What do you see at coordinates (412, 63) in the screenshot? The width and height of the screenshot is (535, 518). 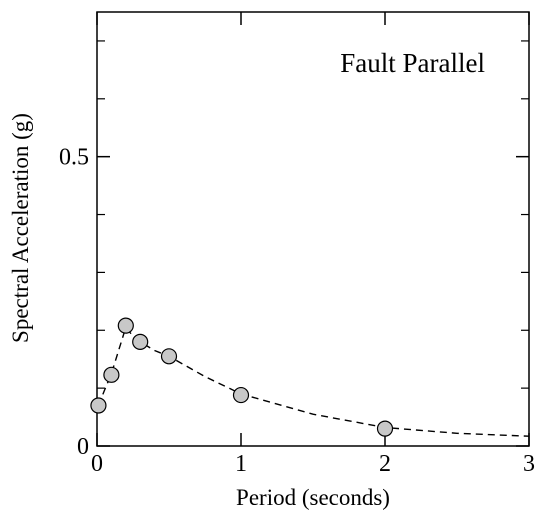 I see `chart-title: Fault Parallel` at bounding box center [412, 63].